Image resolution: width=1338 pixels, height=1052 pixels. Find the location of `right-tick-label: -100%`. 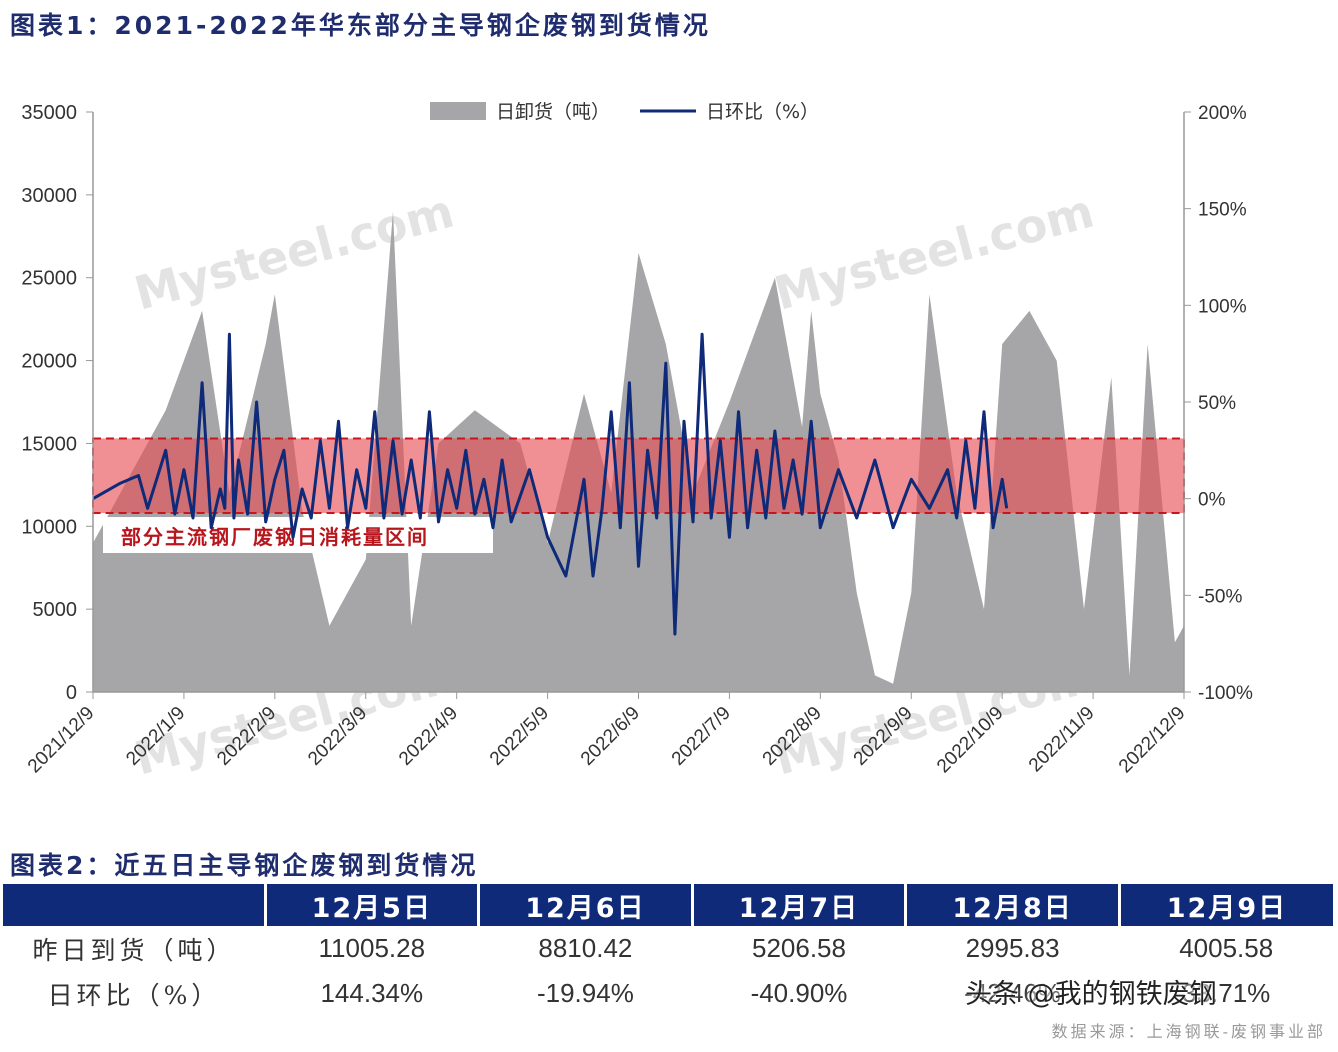

right-tick-label: -100% is located at coordinates (1225, 693).